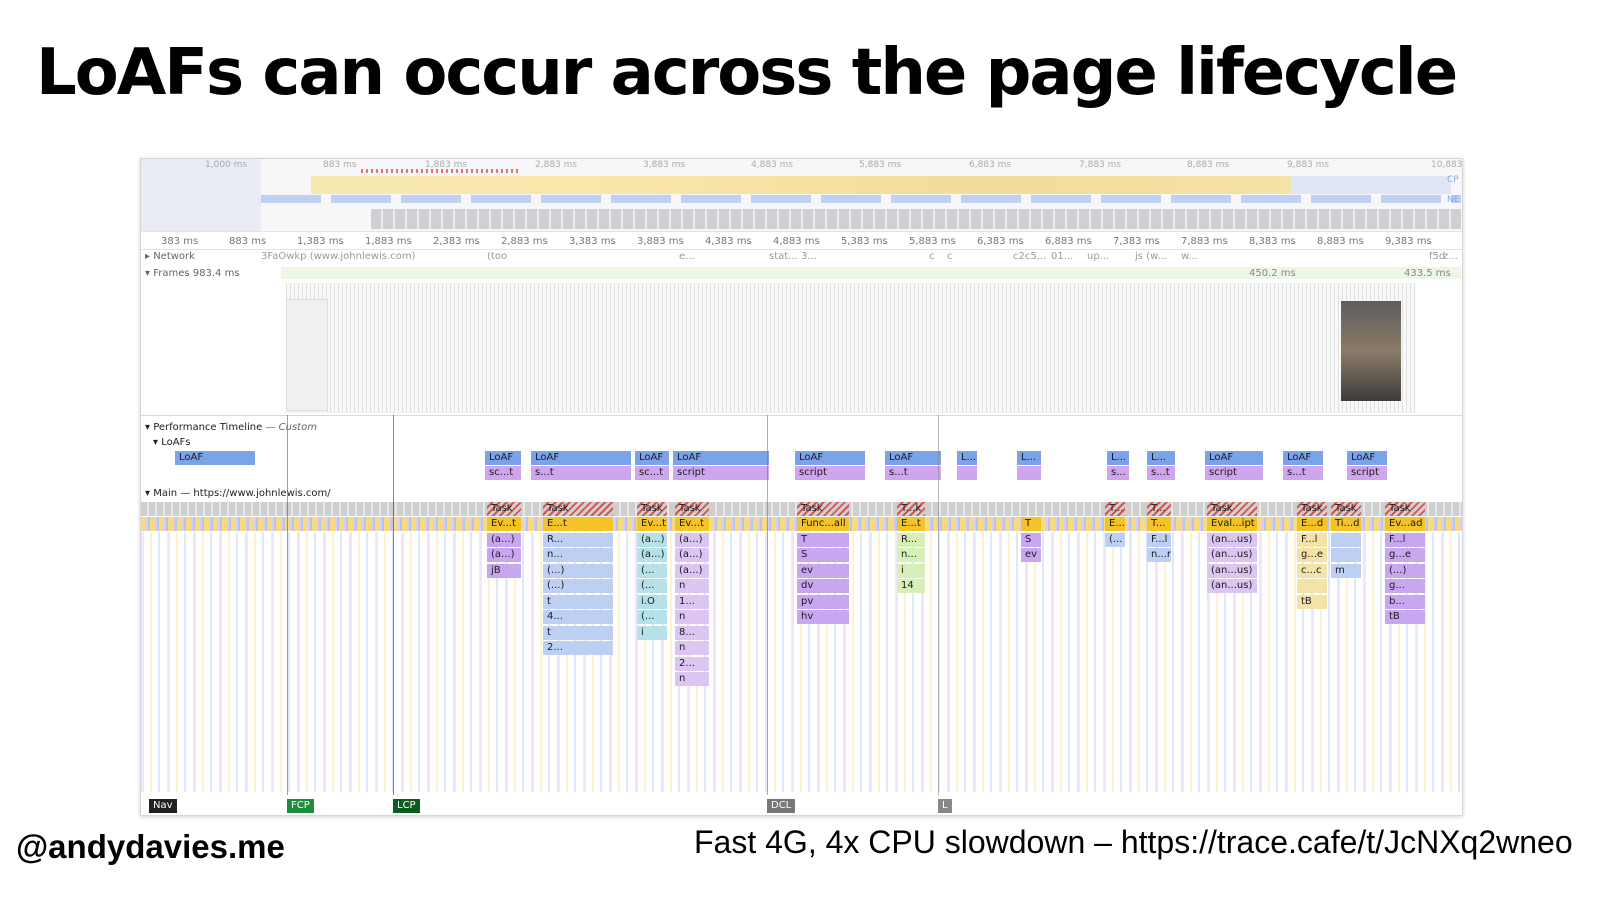 Image resolution: width=1600 pixels, height=900 pixels. What do you see at coordinates (578, 632) in the screenshot?
I see `main-call-frame: t` at bounding box center [578, 632].